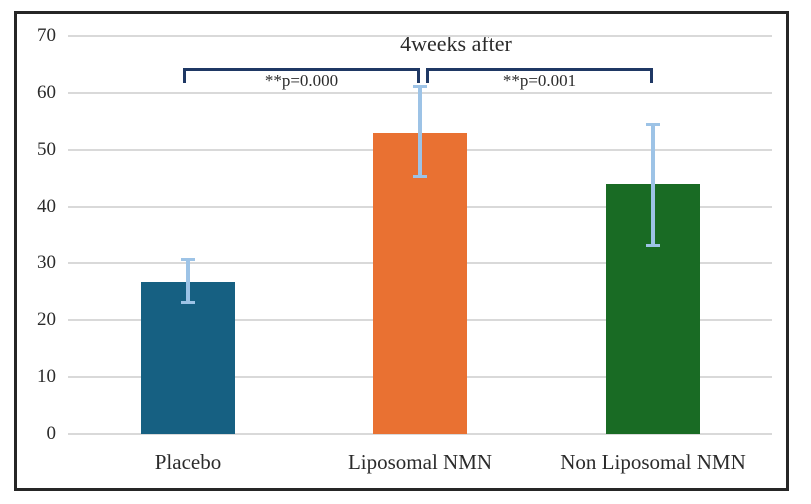  I want to click on y-axis-tick-label-0: 0, so click(51, 433).